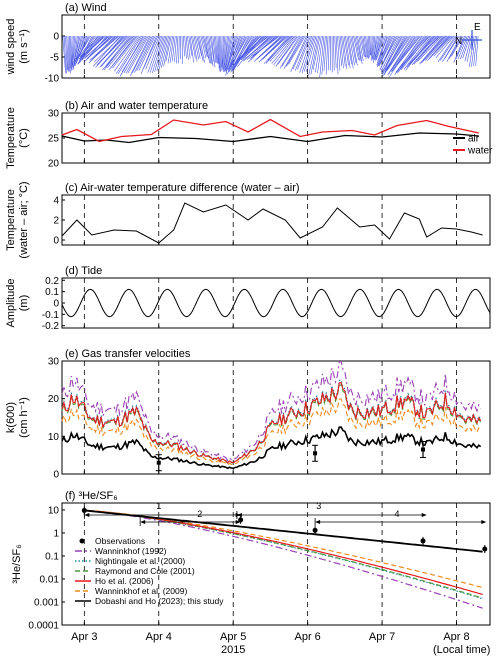 The image size is (500, 657). Describe the element at coordinates (52, 281) in the screenshot. I see `y-tick-label: 0.2` at that location.